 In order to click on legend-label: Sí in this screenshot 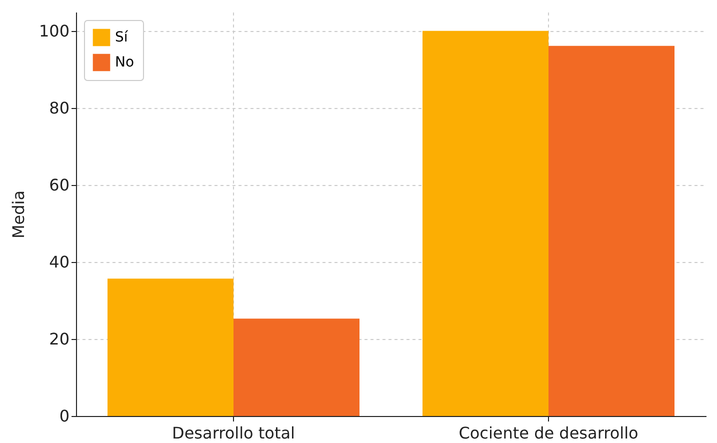, I will do `click(122, 38)`.